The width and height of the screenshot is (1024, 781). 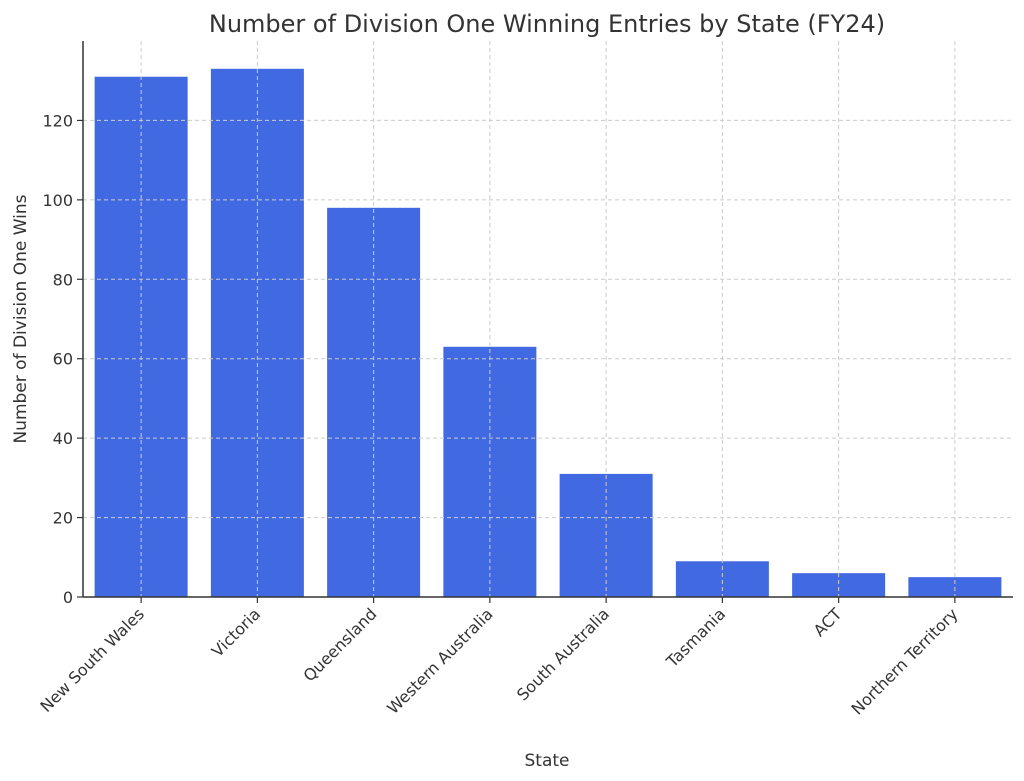 I want to click on y-tick-label: 80, so click(x=63, y=279).